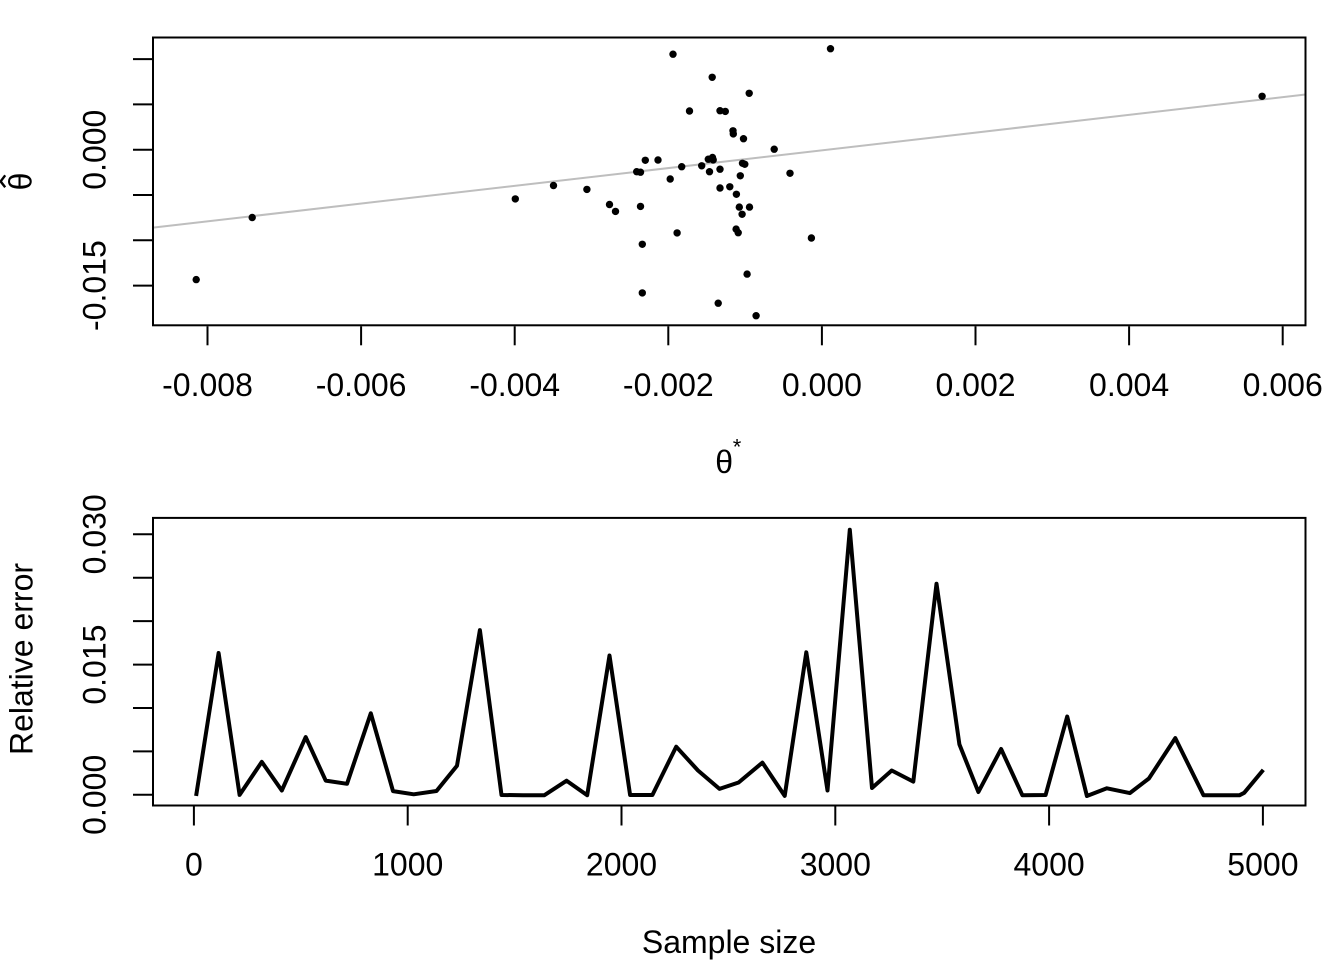 The width and height of the screenshot is (1344, 960). Describe the element at coordinates (95, 285) in the screenshot. I see `svg-text: -0.015` at that location.